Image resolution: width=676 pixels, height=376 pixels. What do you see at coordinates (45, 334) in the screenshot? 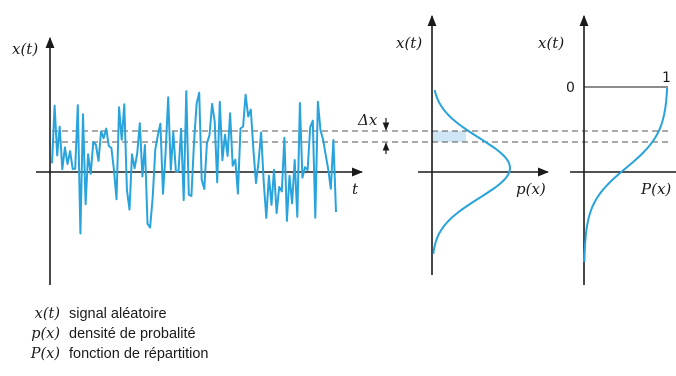
I see `legend-symbol: p(x)` at bounding box center [45, 334].